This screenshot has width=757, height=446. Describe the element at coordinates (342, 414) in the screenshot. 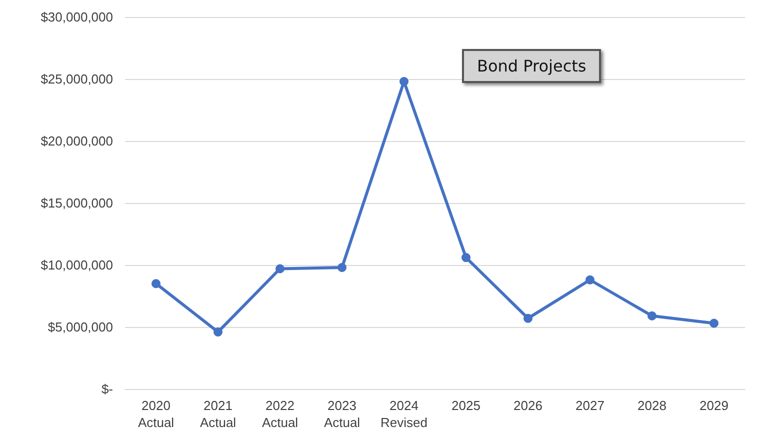

I see `x-tick-label: 2023 Actual` at that location.